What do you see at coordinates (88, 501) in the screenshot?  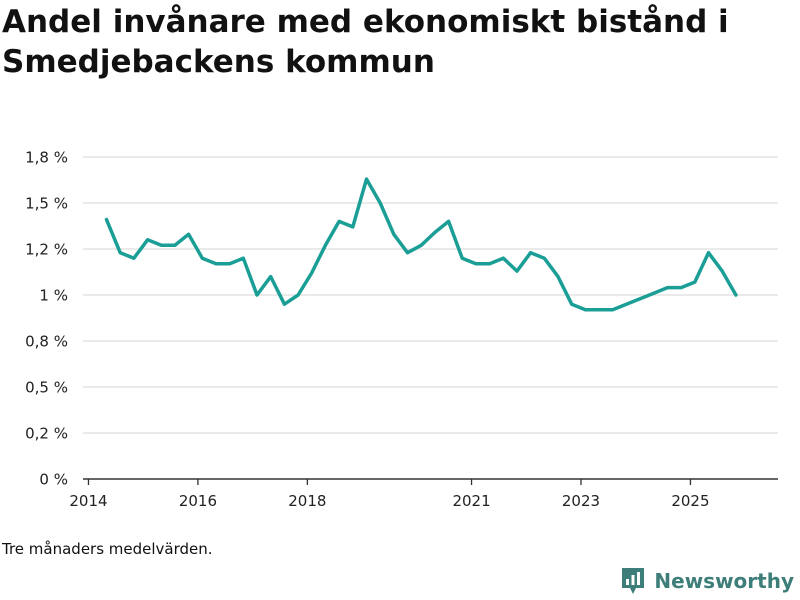 I see `x-tick-label: 2014` at bounding box center [88, 501].